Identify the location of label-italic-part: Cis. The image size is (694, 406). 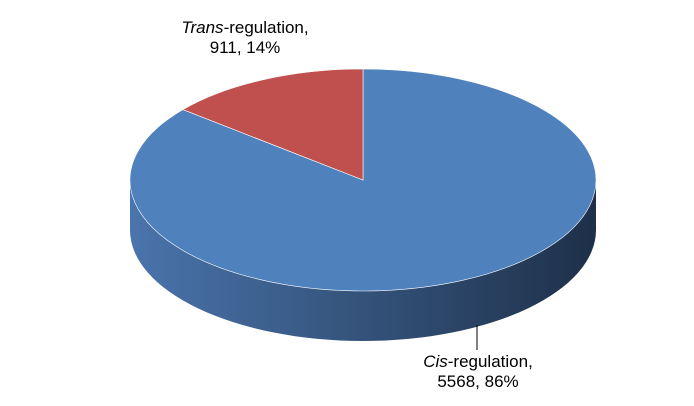
(435, 361).